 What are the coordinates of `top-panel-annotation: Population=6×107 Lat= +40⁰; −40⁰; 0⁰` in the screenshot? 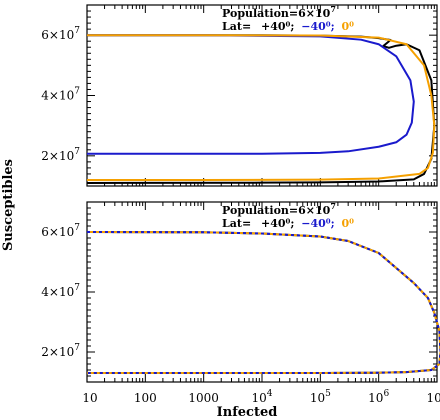 It's located at (288, 18).